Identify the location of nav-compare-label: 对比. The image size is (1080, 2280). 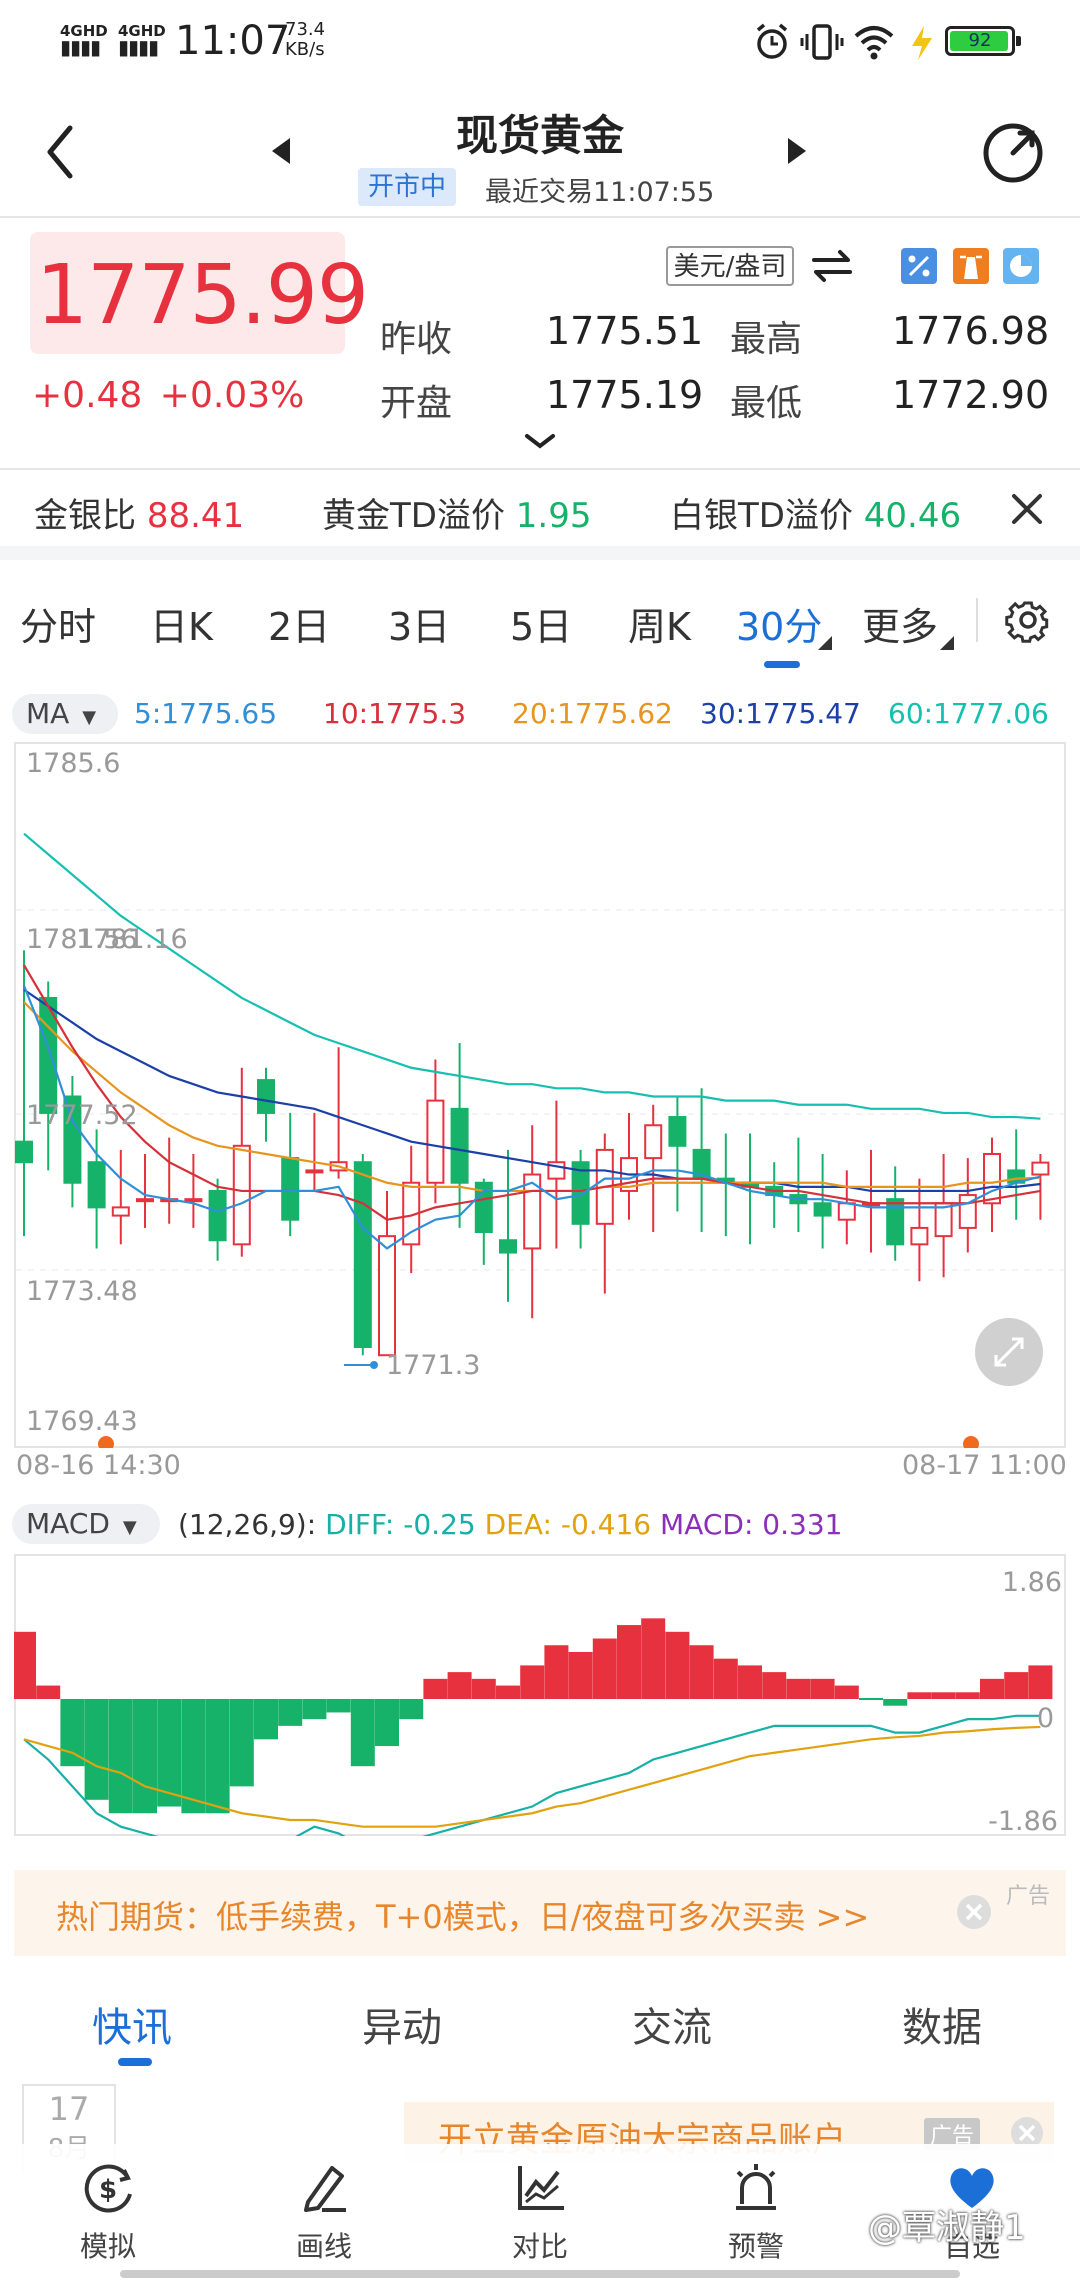
(539, 2246).